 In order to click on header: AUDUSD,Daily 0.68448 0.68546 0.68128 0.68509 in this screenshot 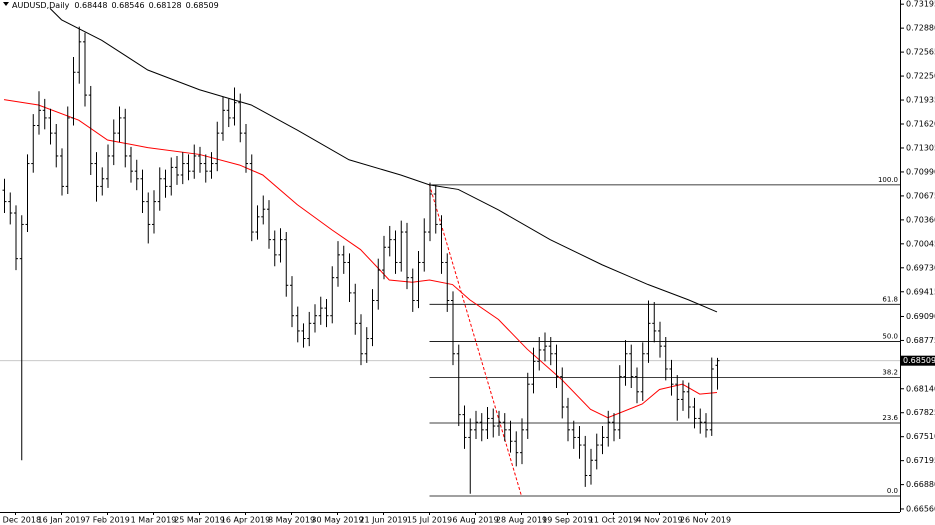, I will do `click(115, 5)`.